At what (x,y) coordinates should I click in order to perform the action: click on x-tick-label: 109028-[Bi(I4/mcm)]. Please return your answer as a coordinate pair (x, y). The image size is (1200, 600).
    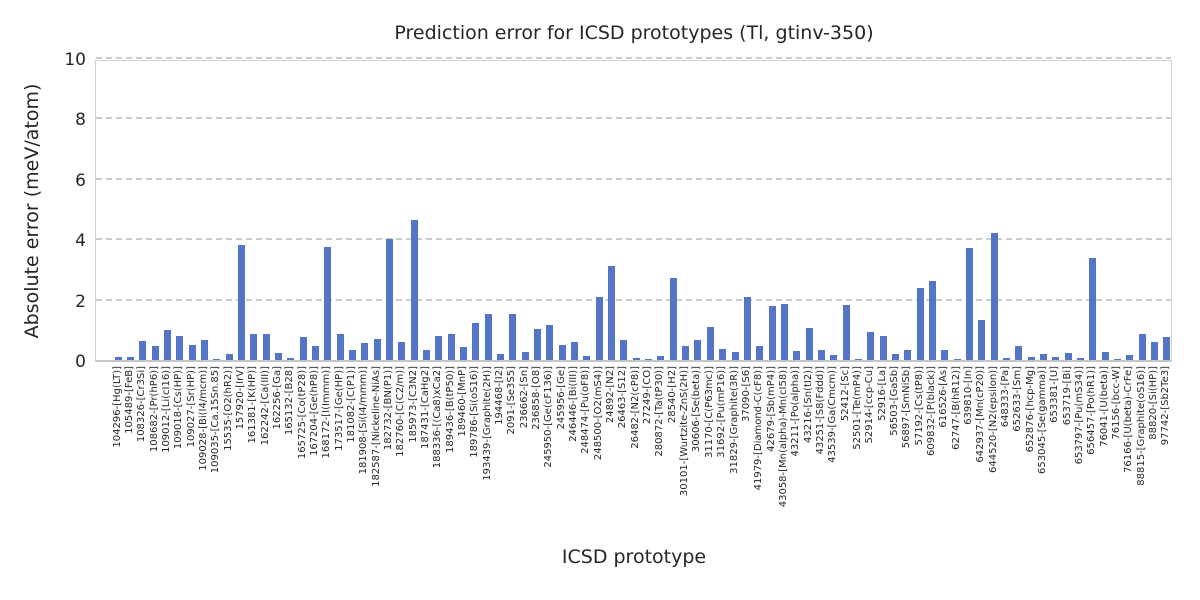
    Looking at the image, I should click on (203, 418).